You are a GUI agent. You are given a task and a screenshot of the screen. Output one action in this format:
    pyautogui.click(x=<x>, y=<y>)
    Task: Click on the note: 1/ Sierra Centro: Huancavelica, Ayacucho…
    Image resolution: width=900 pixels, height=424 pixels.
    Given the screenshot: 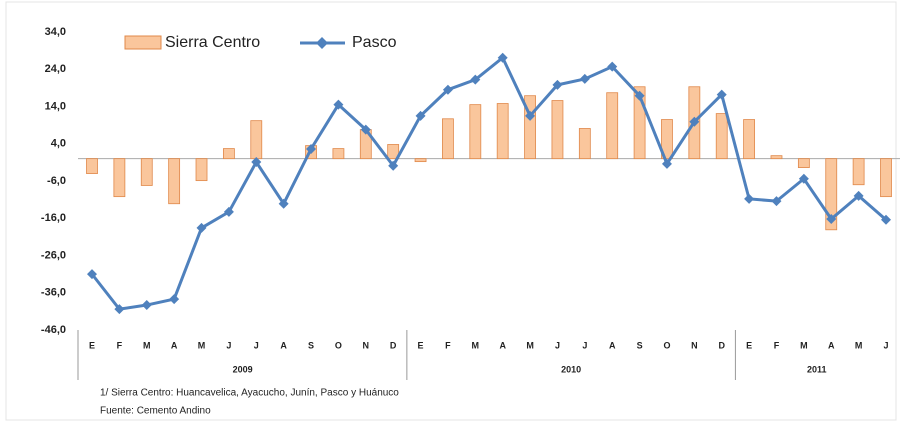 What is the action you would take?
    pyautogui.click(x=249, y=393)
    